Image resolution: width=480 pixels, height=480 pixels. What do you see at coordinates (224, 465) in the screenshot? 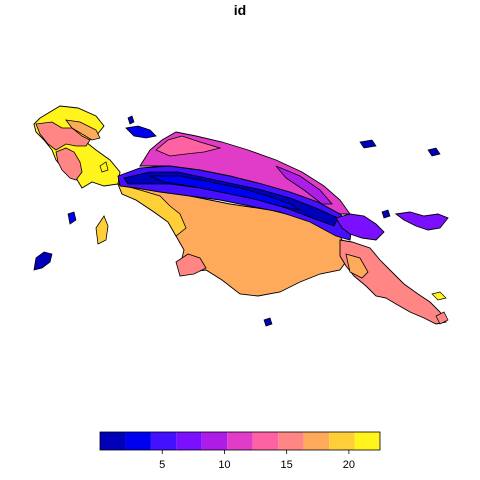
I see `legend-tick-label: 10` at bounding box center [224, 465].